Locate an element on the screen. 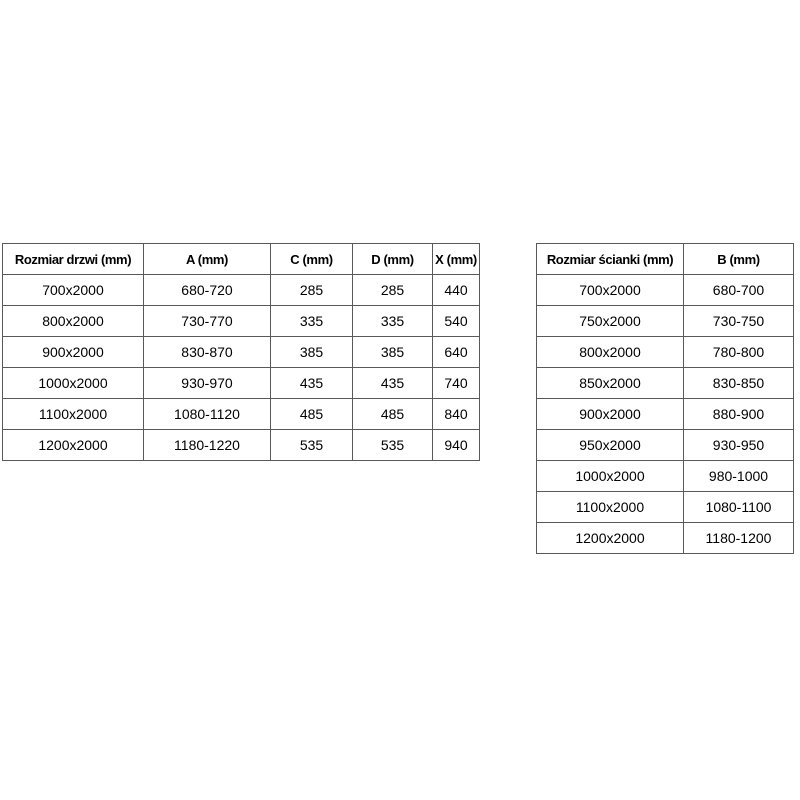 Image resolution: width=800 pixels, height=800 pixels. table-cell: 780-800 is located at coordinates (738, 352).